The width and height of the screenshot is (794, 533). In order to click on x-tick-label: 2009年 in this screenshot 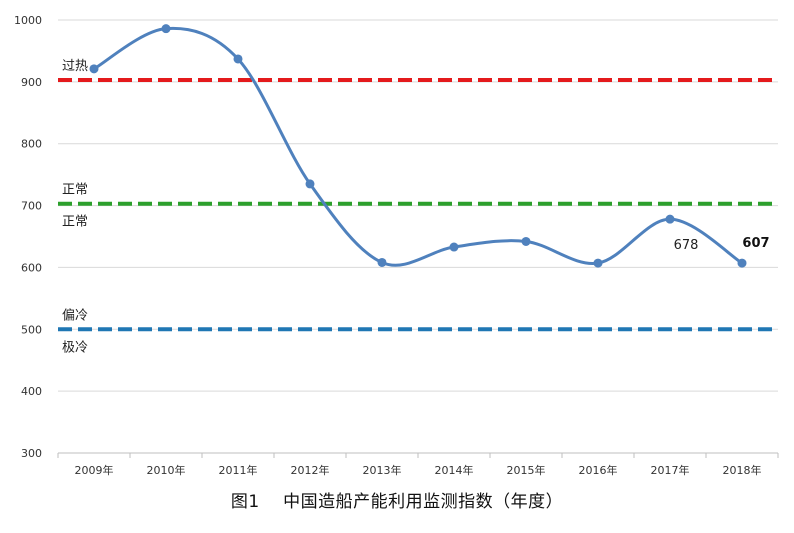, I will do `click(94, 470)`.